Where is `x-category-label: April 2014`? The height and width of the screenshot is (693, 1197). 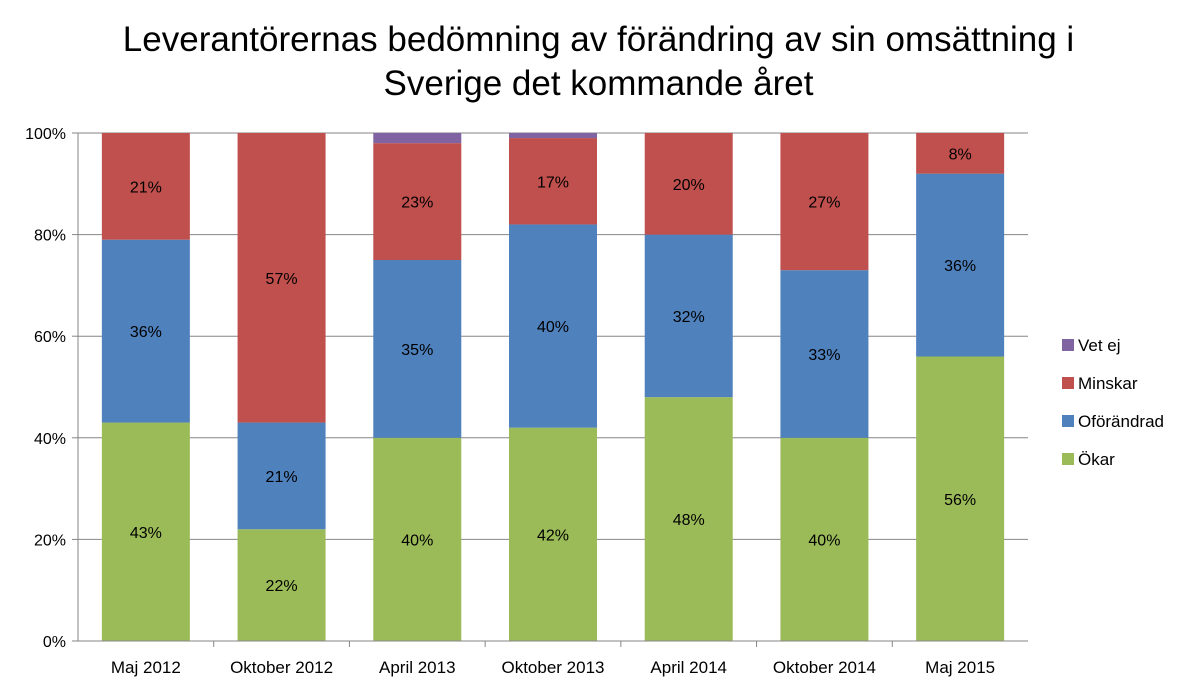 x-category-label: April 2014 is located at coordinates (688, 667).